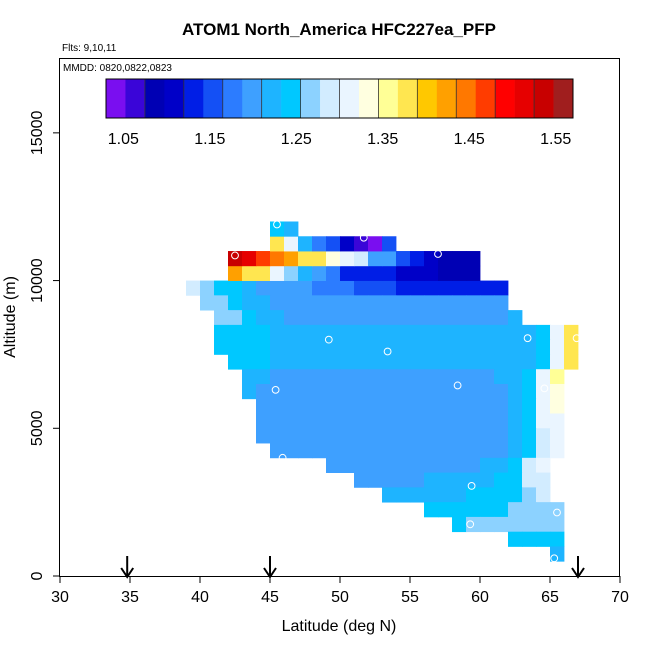  I want to click on colorbar-tick-label: 1.45, so click(469, 139).